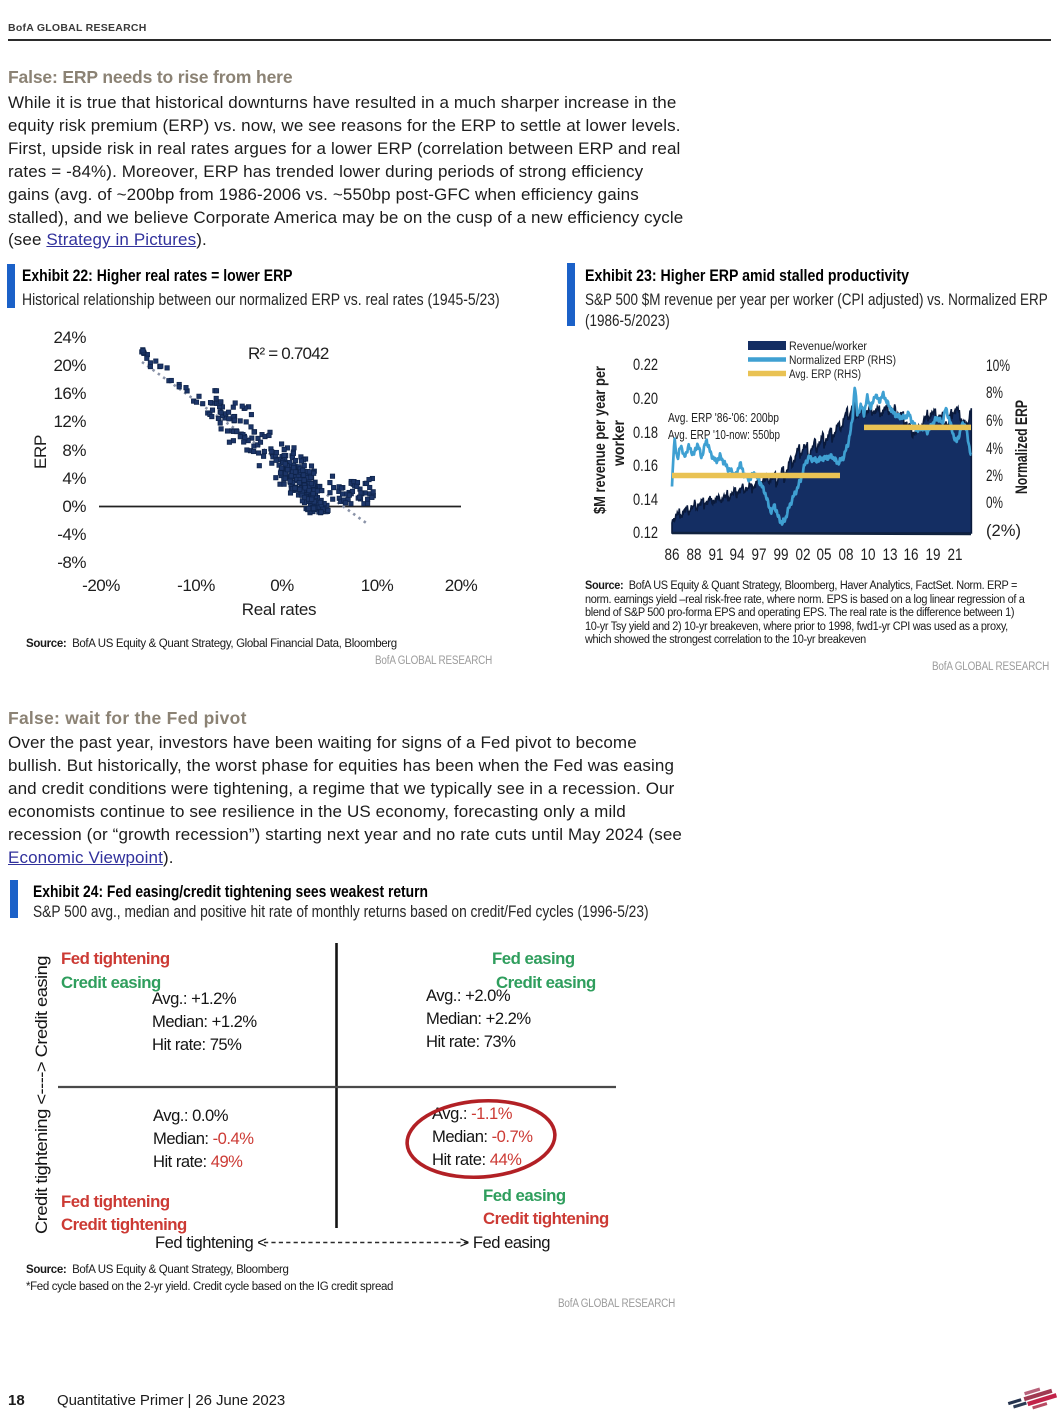 The image size is (1059, 1414). Describe the element at coordinates (478, 1018) in the screenshot. I see `svg-text: Median: +2.2%` at that location.